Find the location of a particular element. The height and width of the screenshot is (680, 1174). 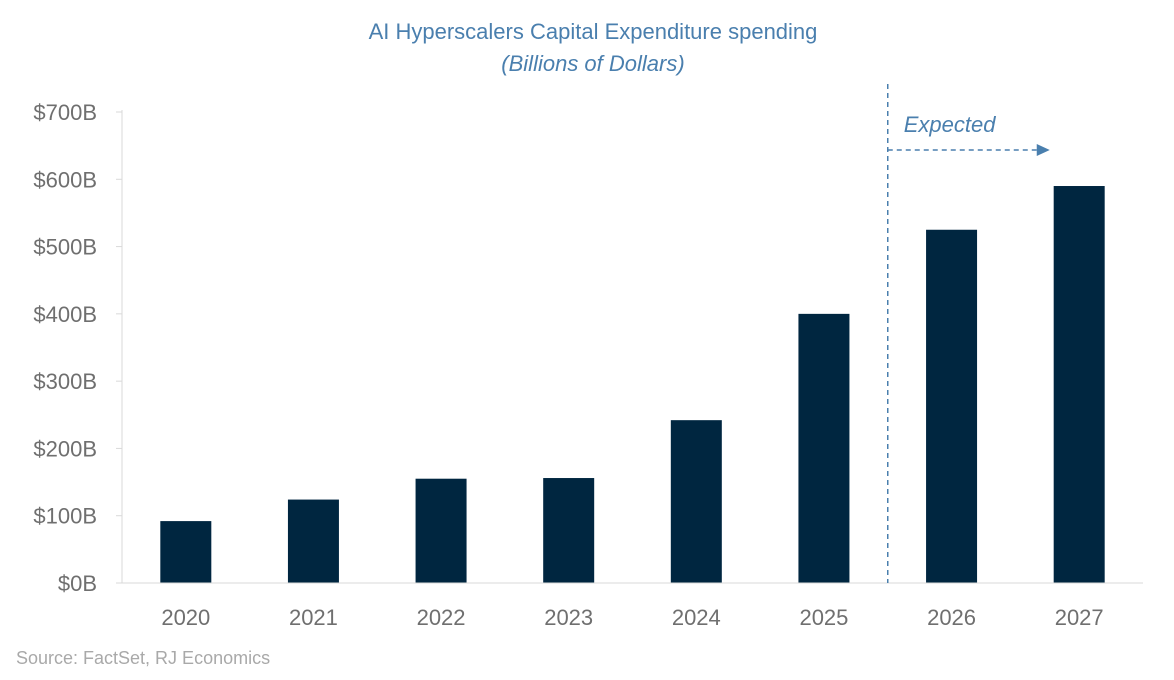

x-tick-label: 2022 is located at coordinates (441, 617).